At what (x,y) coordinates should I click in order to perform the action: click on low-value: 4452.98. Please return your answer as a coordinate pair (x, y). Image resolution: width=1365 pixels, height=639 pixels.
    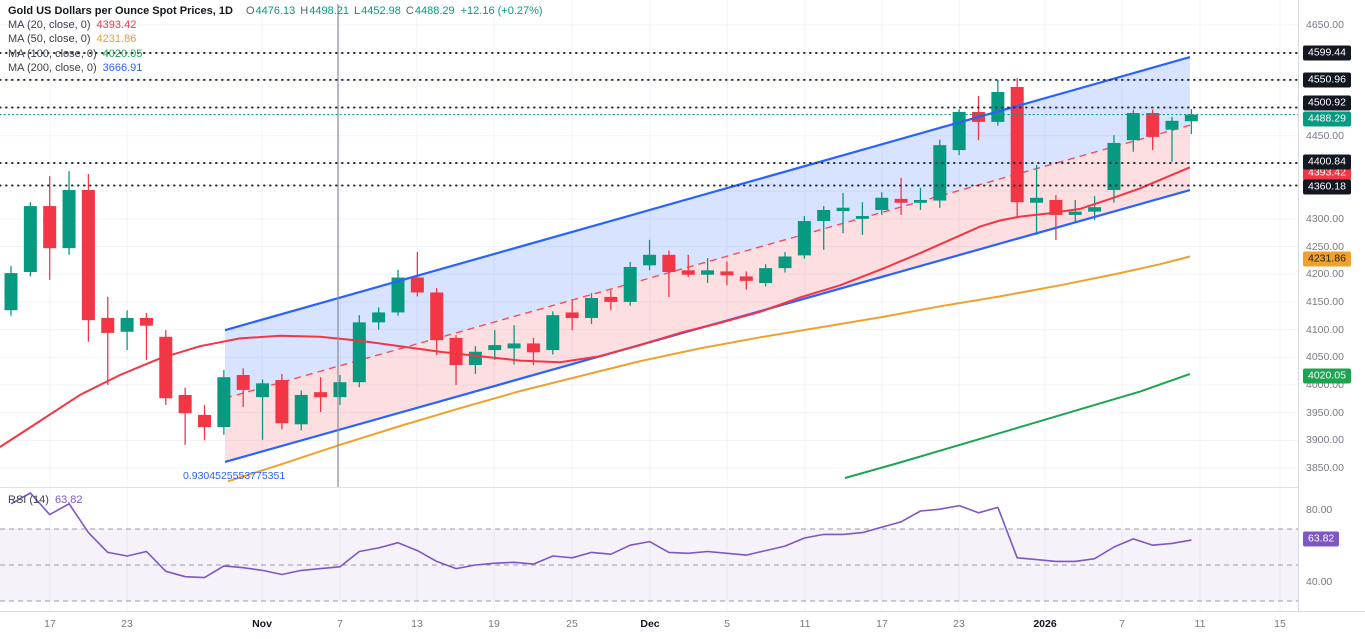
    Looking at the image, I should click on (381, 11).